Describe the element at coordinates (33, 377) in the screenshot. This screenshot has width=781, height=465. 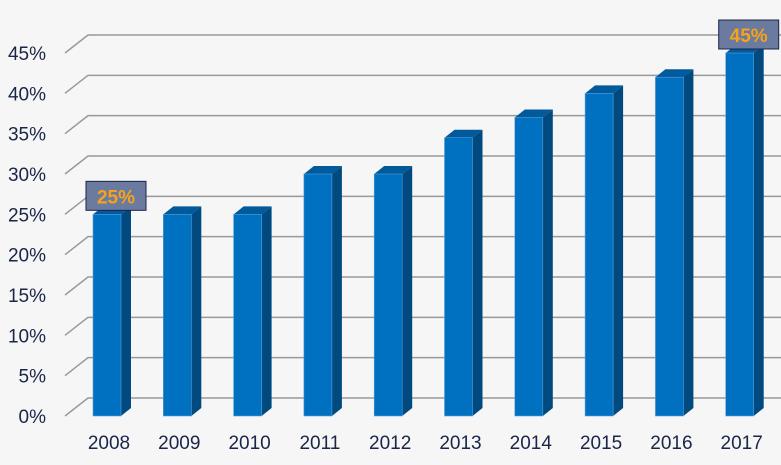
I see `y-tick-label: 5%` at that location.